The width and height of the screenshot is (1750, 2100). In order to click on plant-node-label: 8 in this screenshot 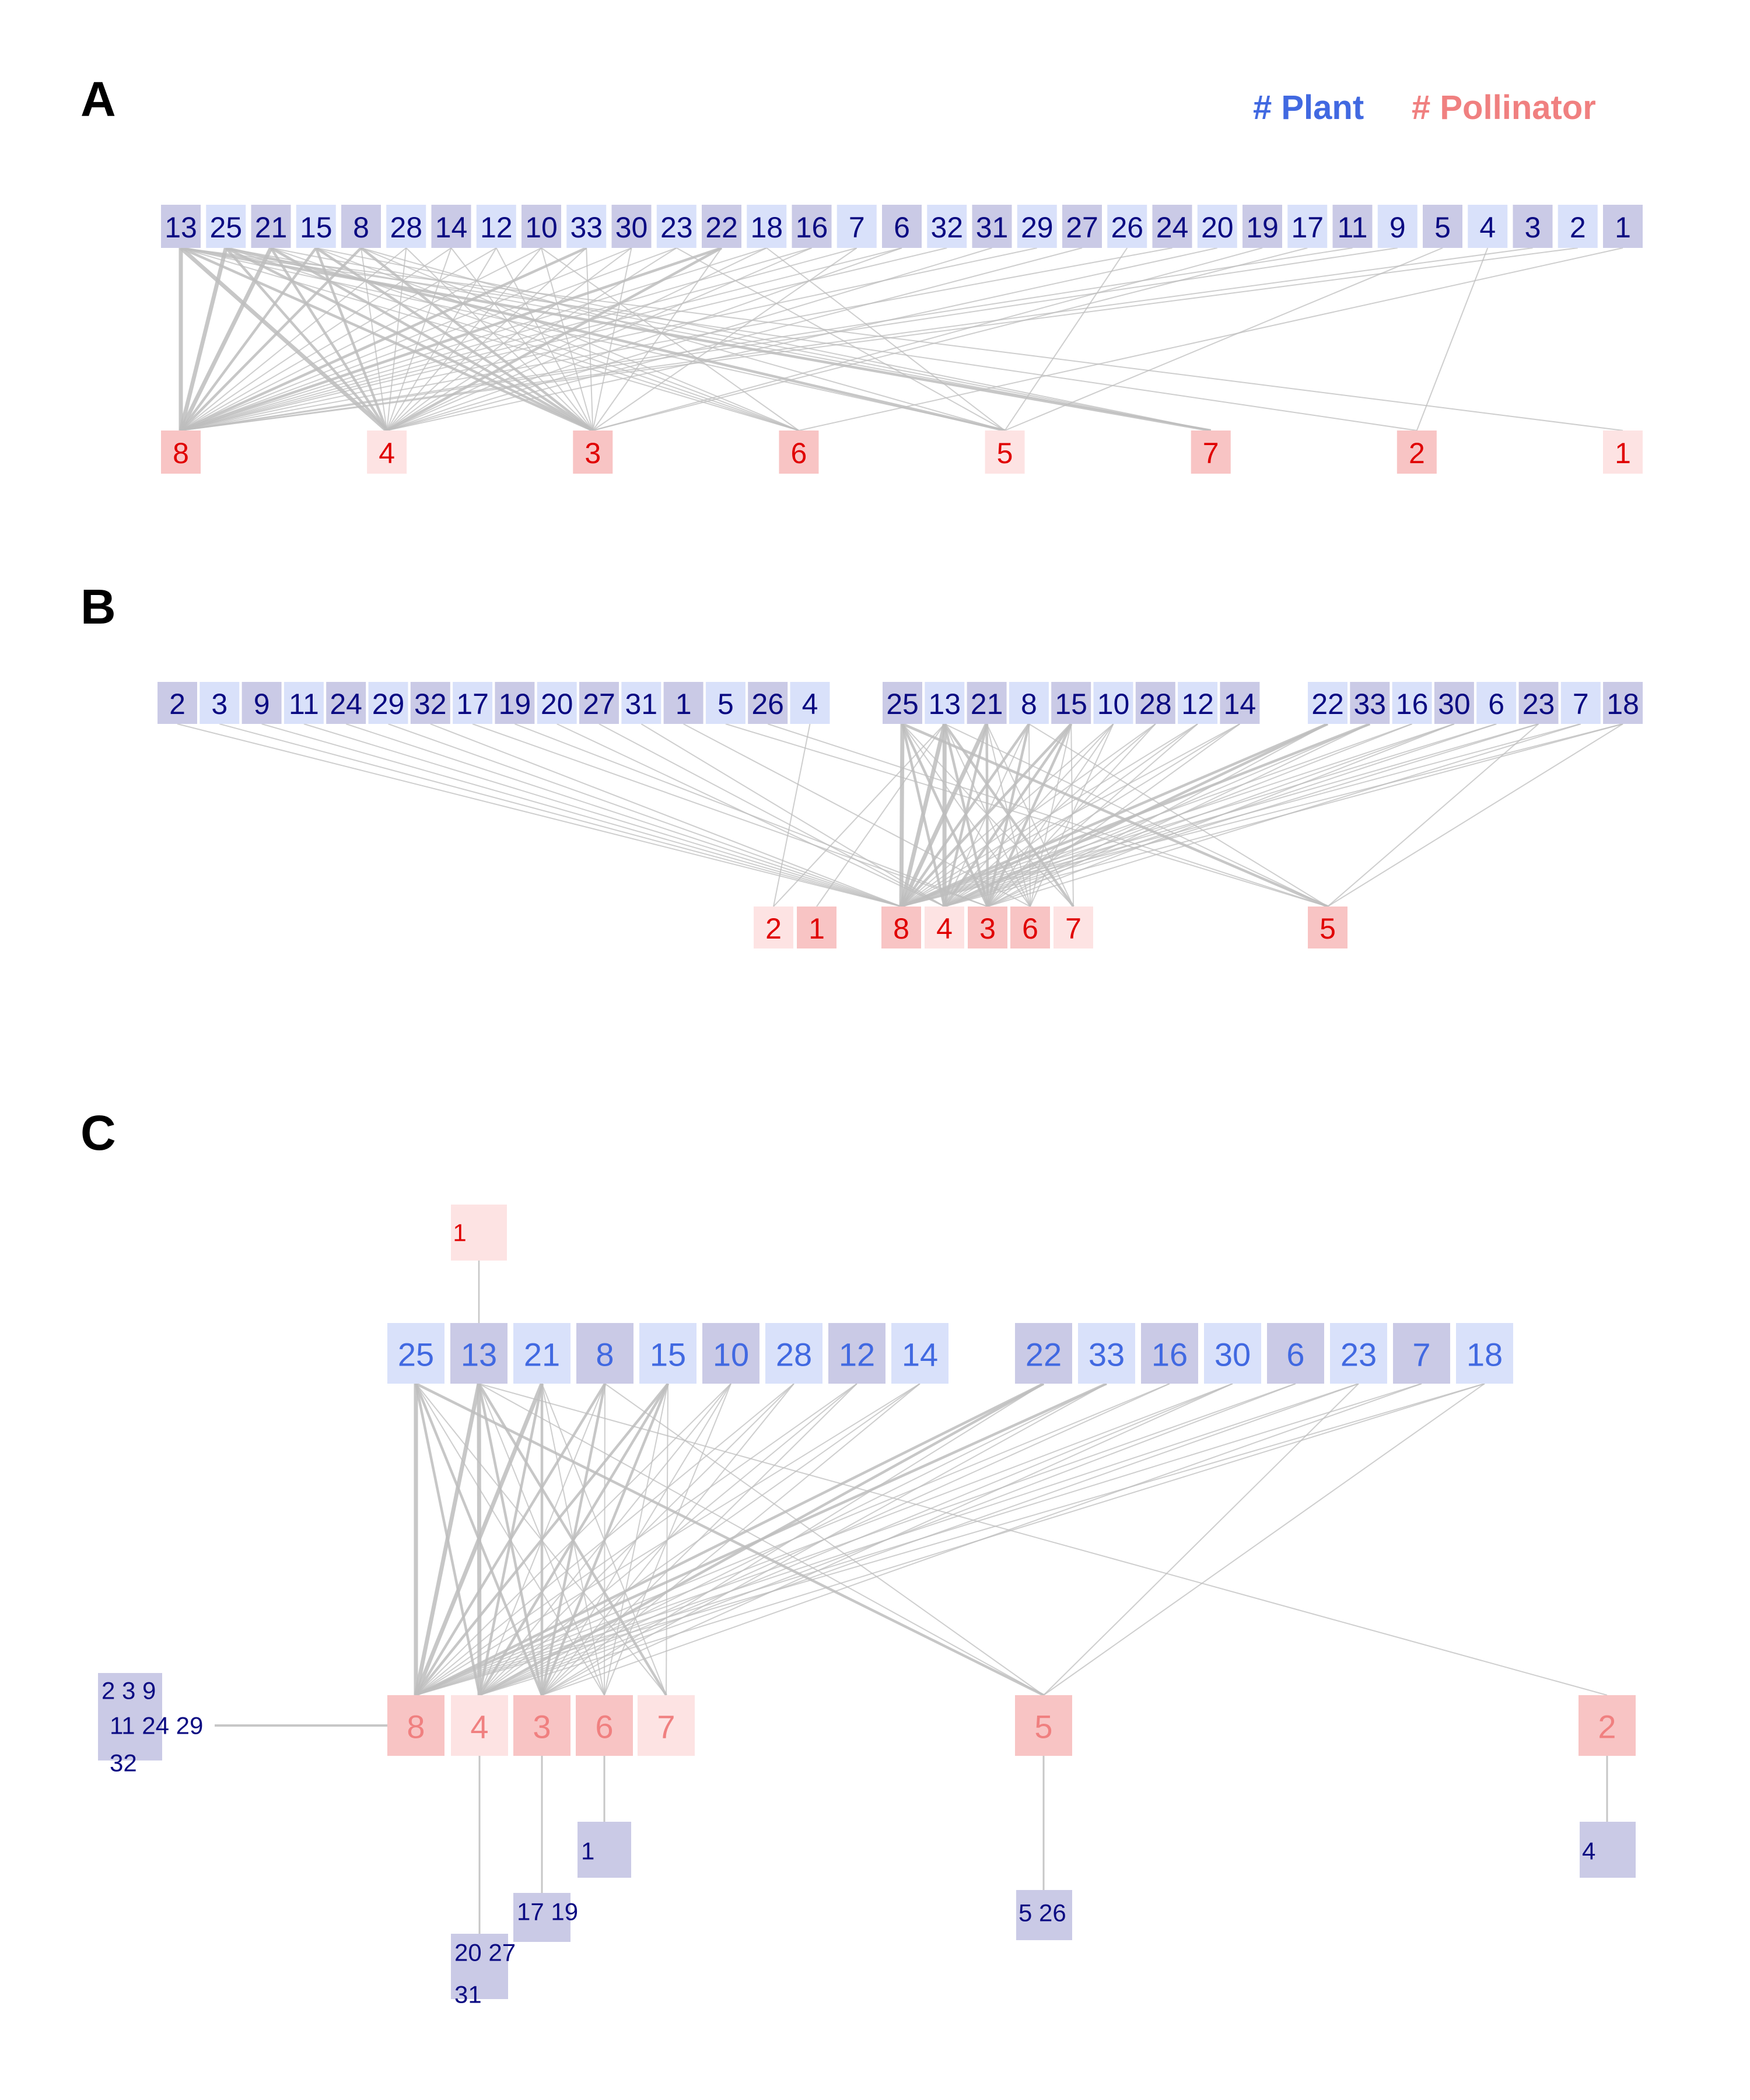, I will do `click(605, 1354)`.